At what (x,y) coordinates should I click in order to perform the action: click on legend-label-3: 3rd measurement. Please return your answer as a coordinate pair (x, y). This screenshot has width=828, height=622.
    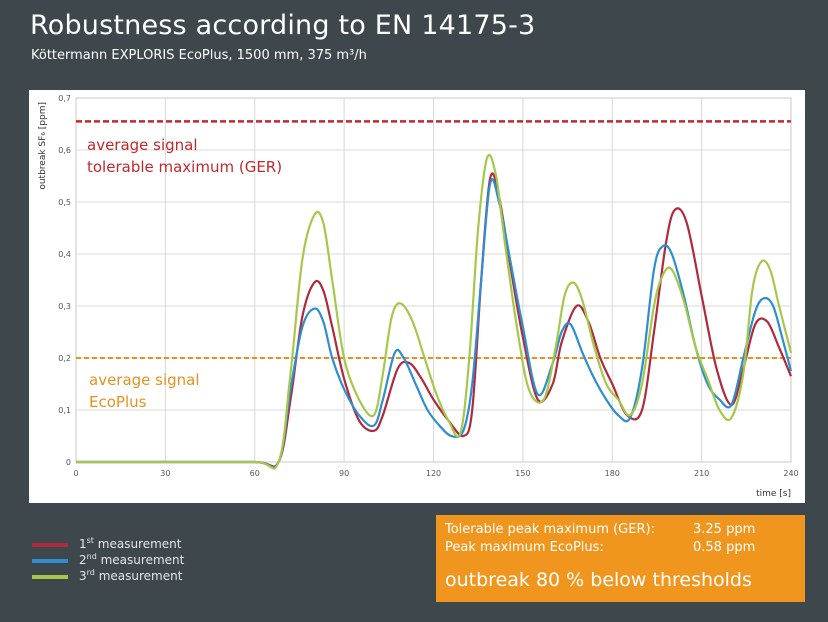
    Looking at the image, I should click on (131, 575).